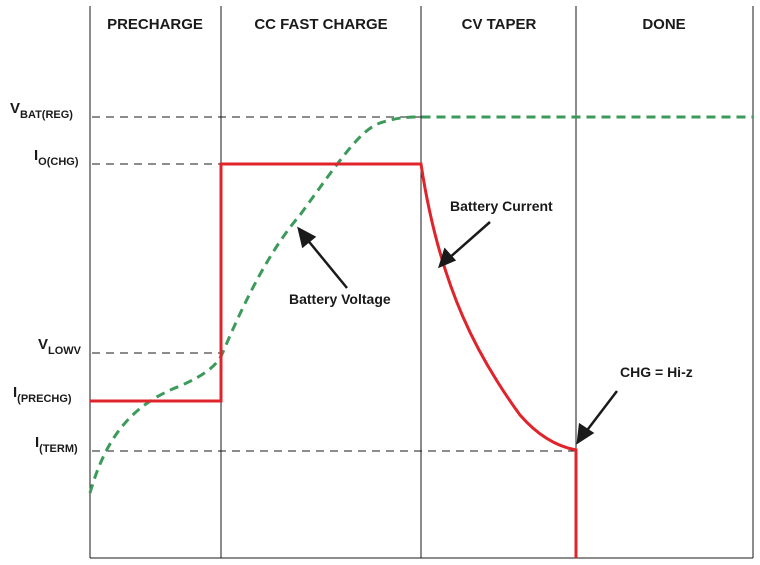  What do you see at coordinates (601, 412) in the screenshot?
I see `arrow-chg-status` at bounding box center [601, 412].